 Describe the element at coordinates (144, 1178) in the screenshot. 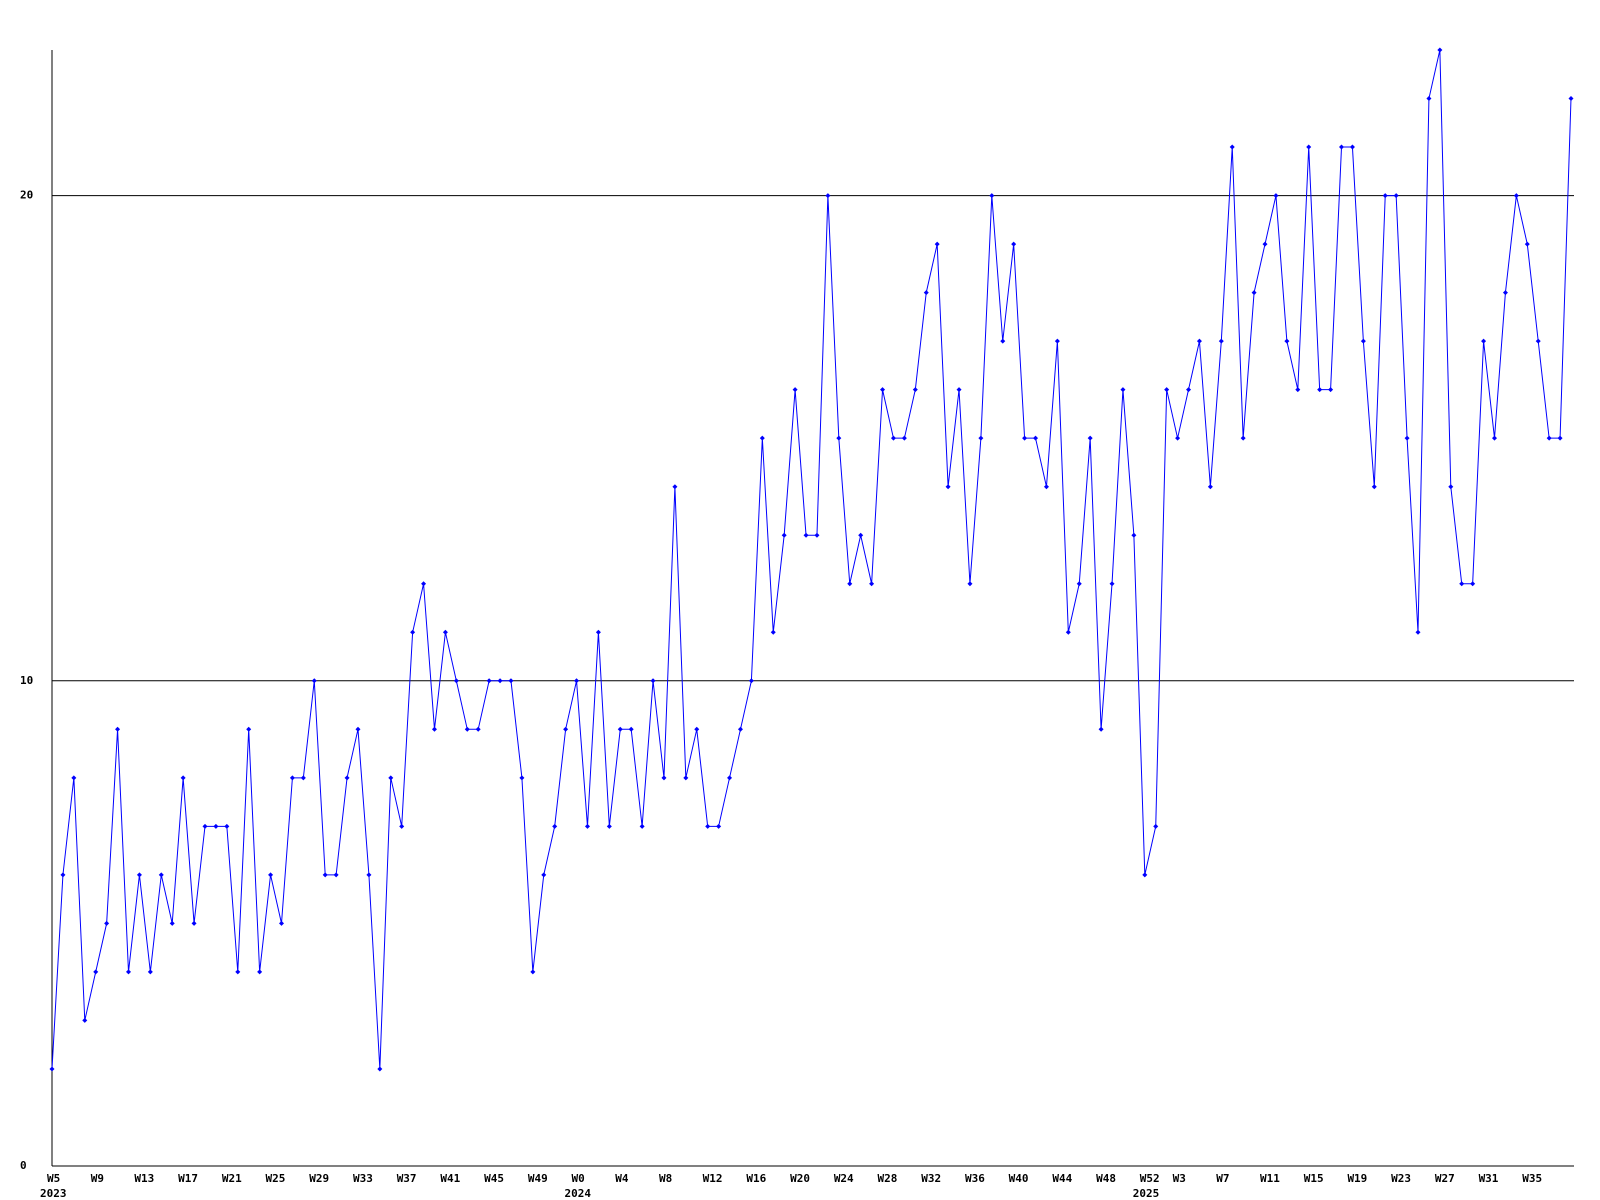

I see `x-tick-label: W13` at that location.